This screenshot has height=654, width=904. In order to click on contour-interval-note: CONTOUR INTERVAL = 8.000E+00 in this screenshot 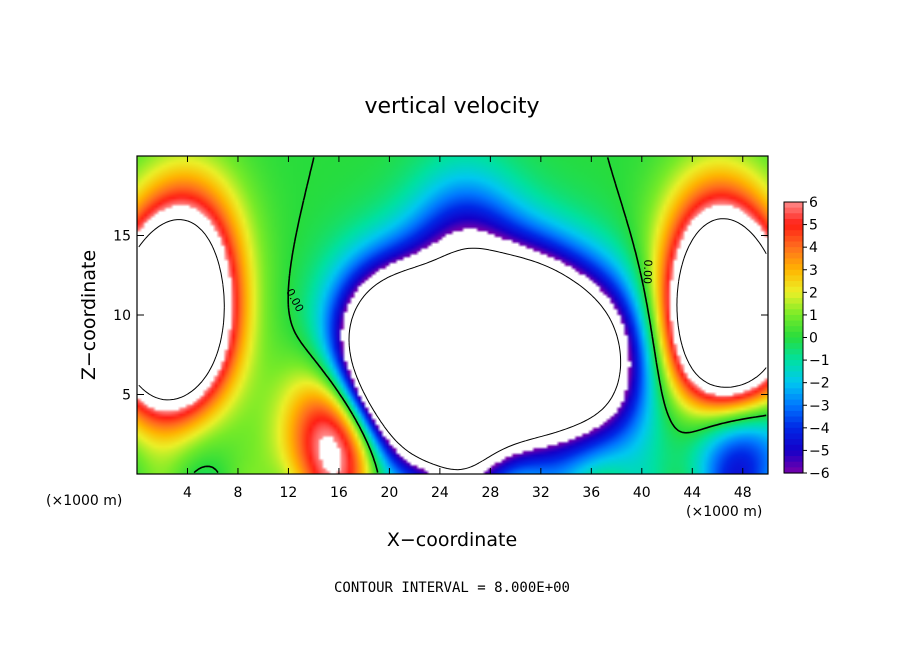, I will do `click(452, 588)`.